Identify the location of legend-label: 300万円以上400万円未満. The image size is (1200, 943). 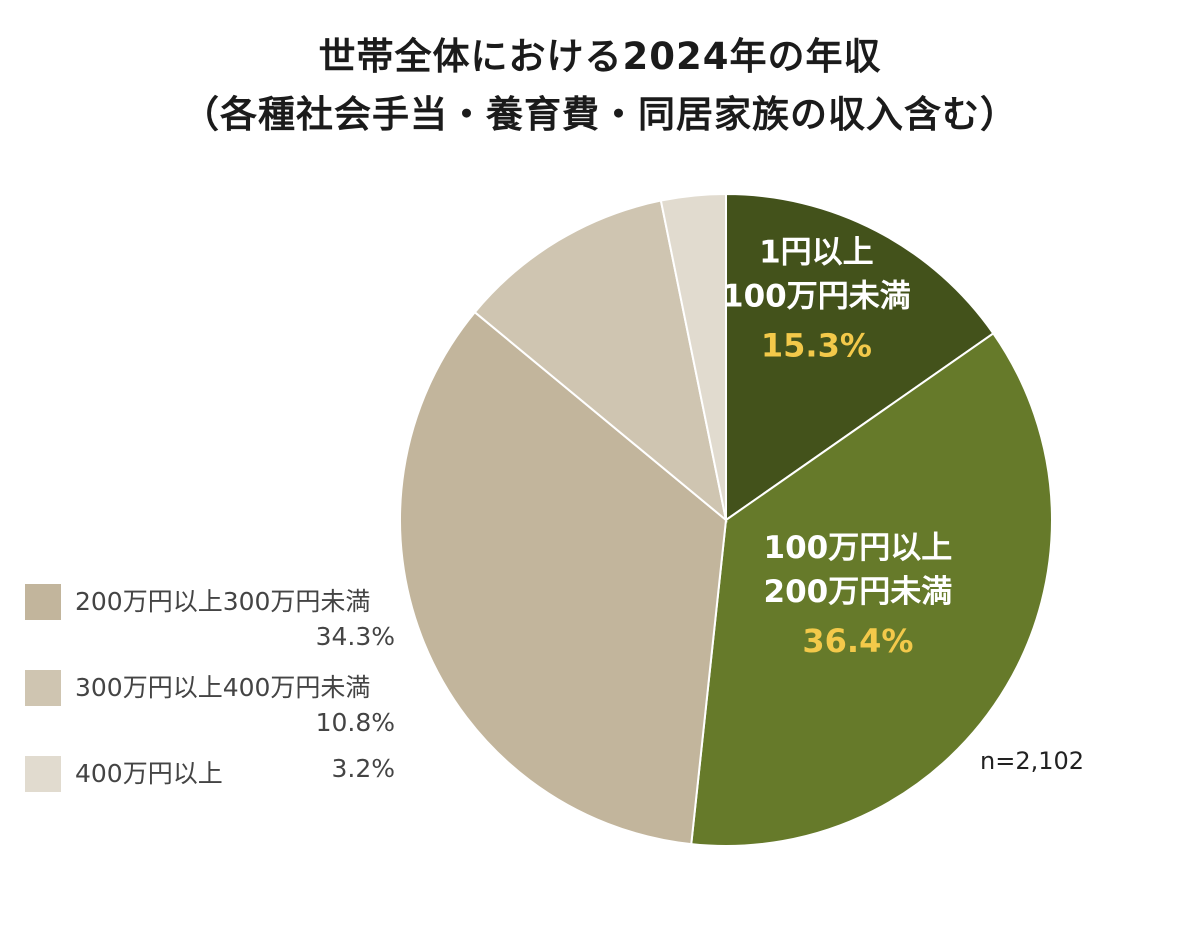
(223, 687).